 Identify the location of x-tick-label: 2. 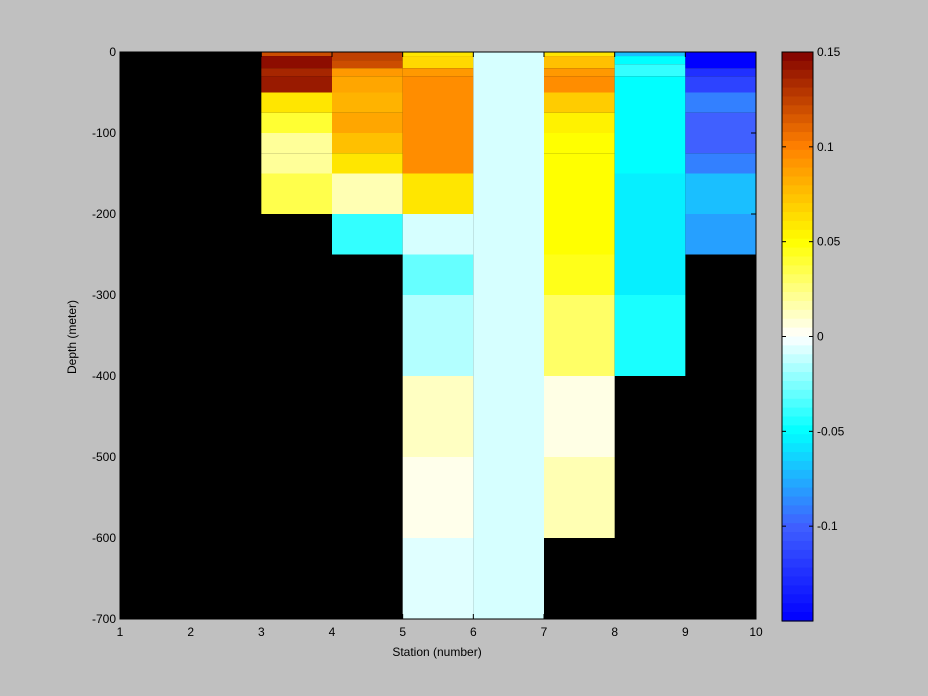
(190, 632).